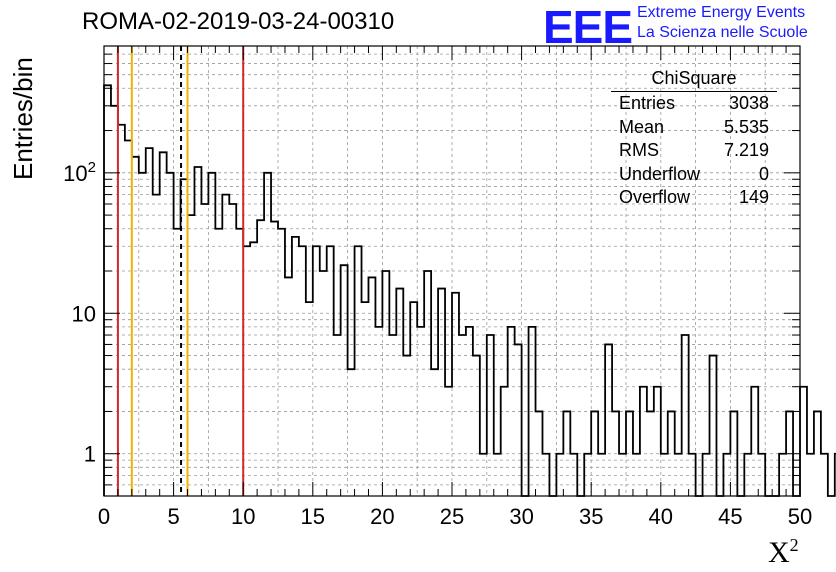  Describe the element at coordinates (661, 516) in the screenshot. I see `x-tick-label: 40` at that location.